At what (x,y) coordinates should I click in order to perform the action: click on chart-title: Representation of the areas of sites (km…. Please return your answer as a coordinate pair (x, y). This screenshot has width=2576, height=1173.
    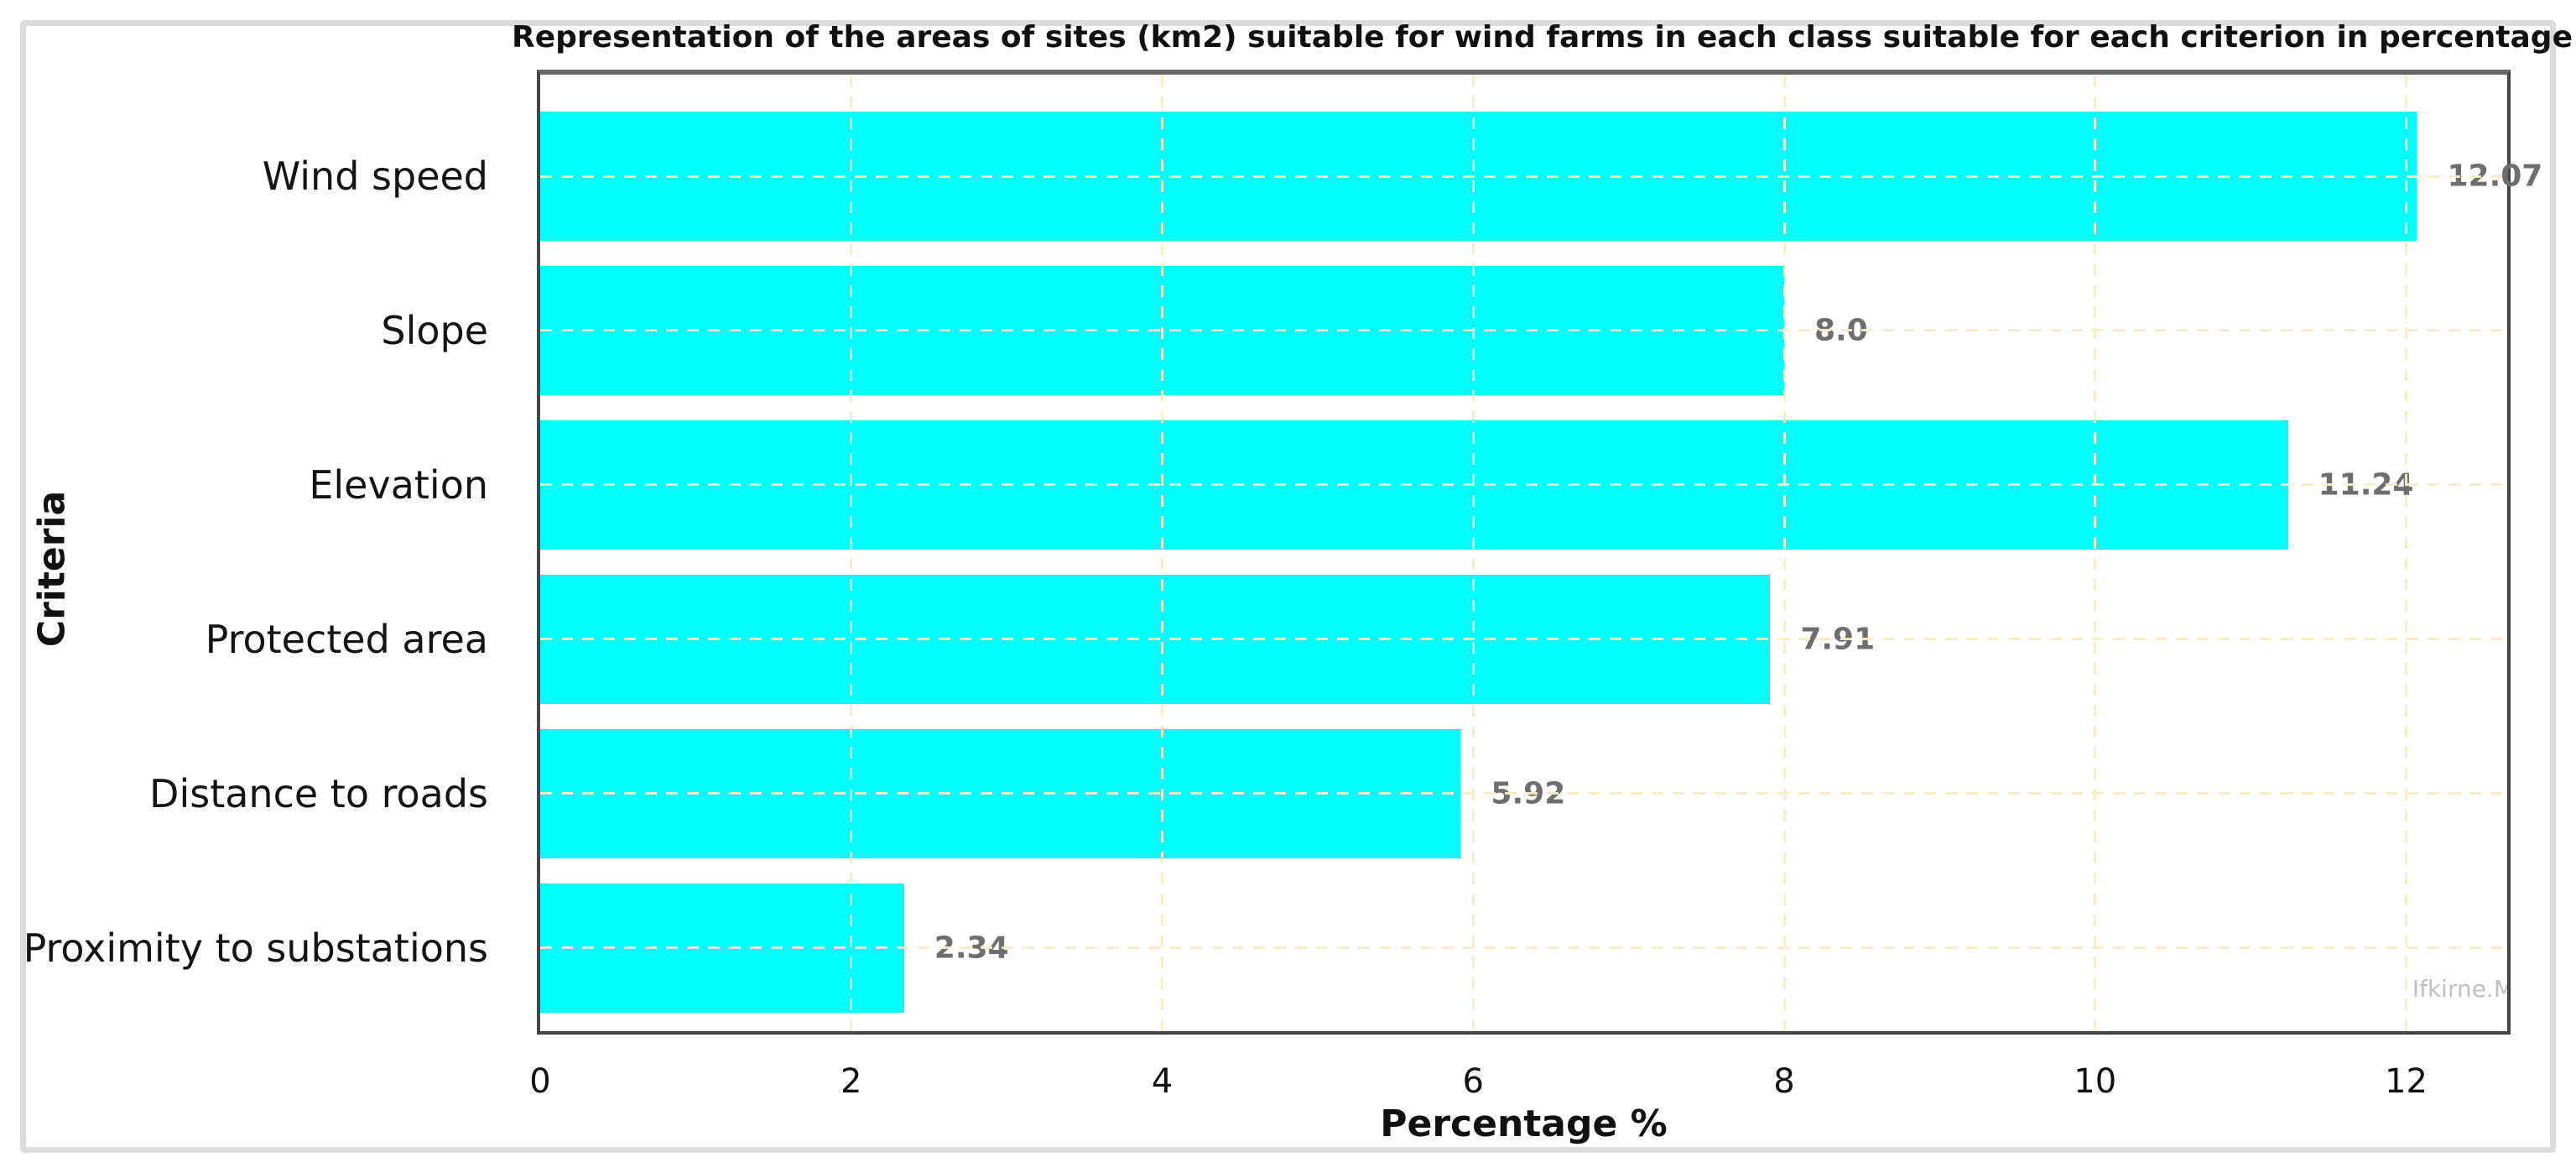
    Looking at the image, I should click on (1542, 37).